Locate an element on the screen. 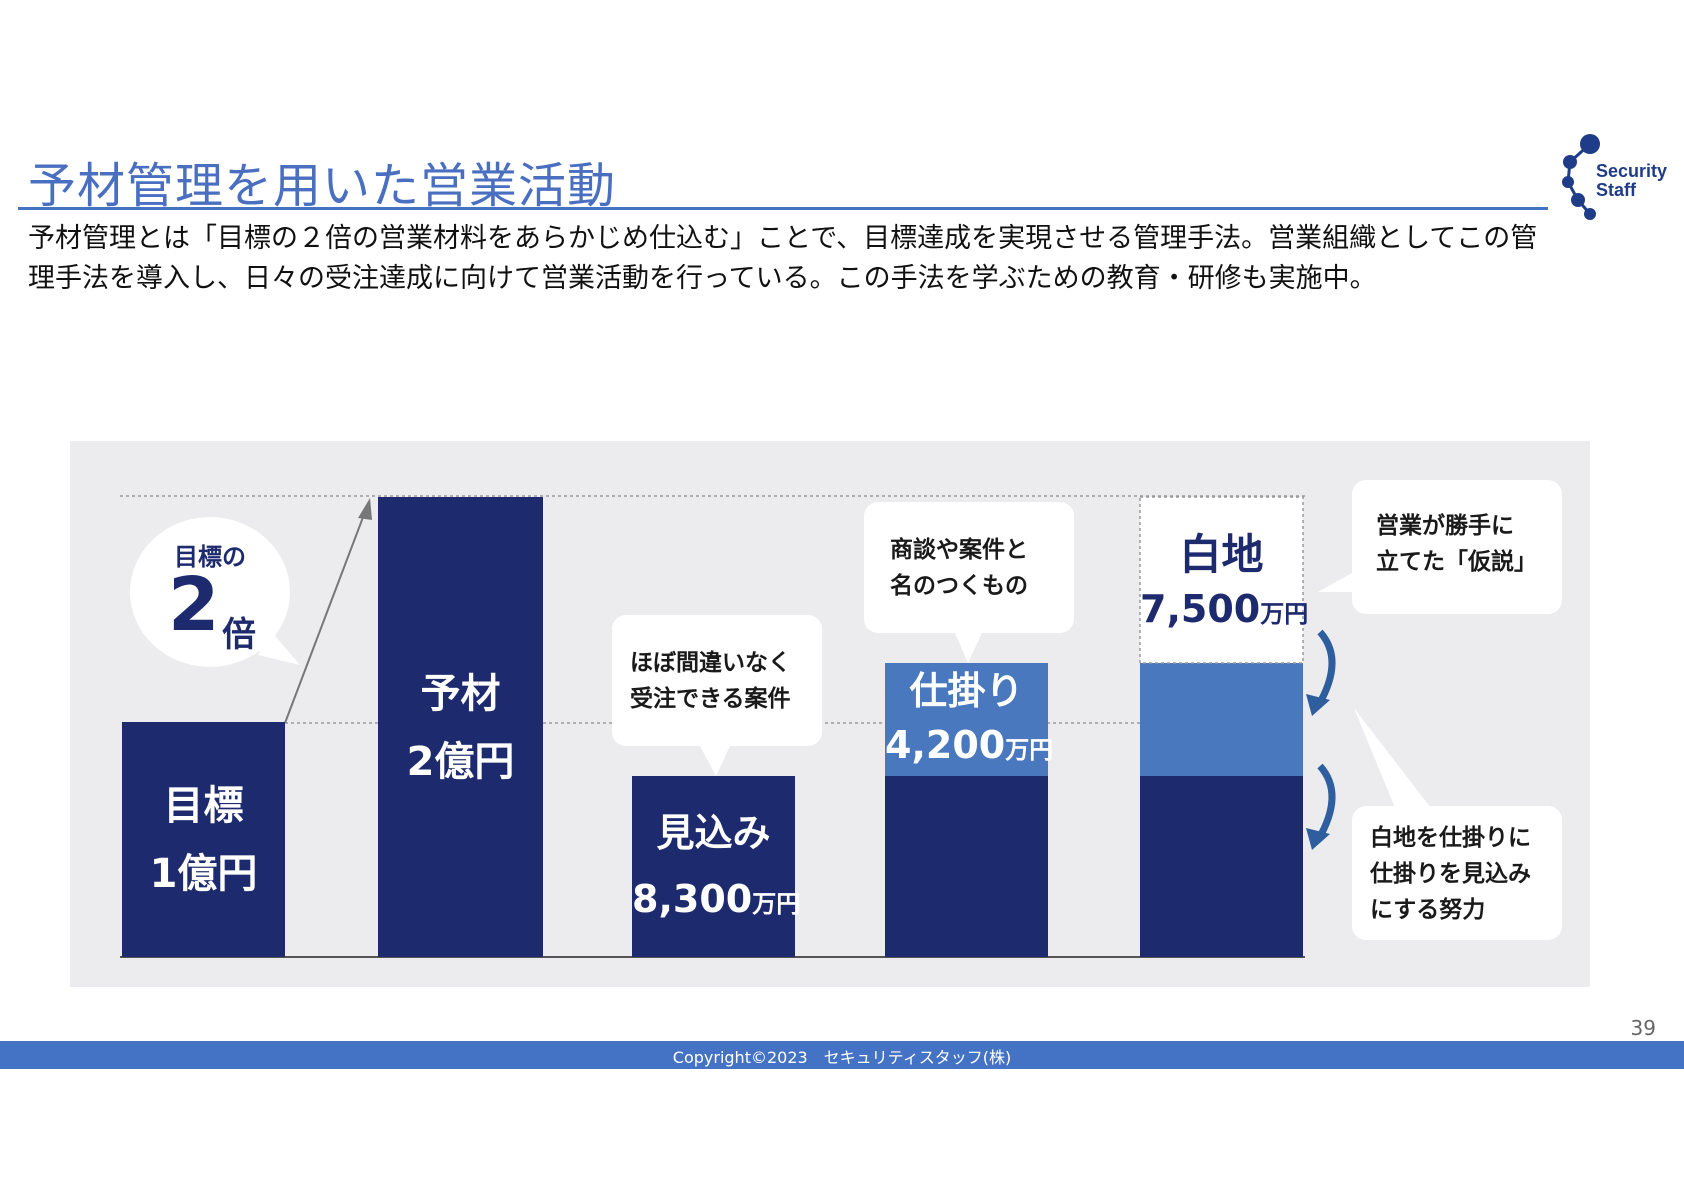 The height and width of the screenshot is (1191, 1684). bar-mikomi-name: 見込み is located at coordinates (713, 833).